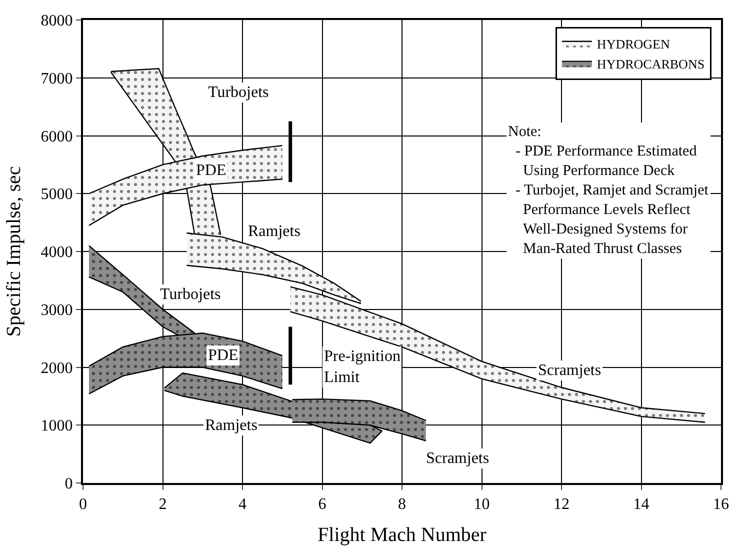  What do you see at coordinates (562, 505) in the screenshot?
I see `x-tick-label: 12` at bounding box center [562, 505].